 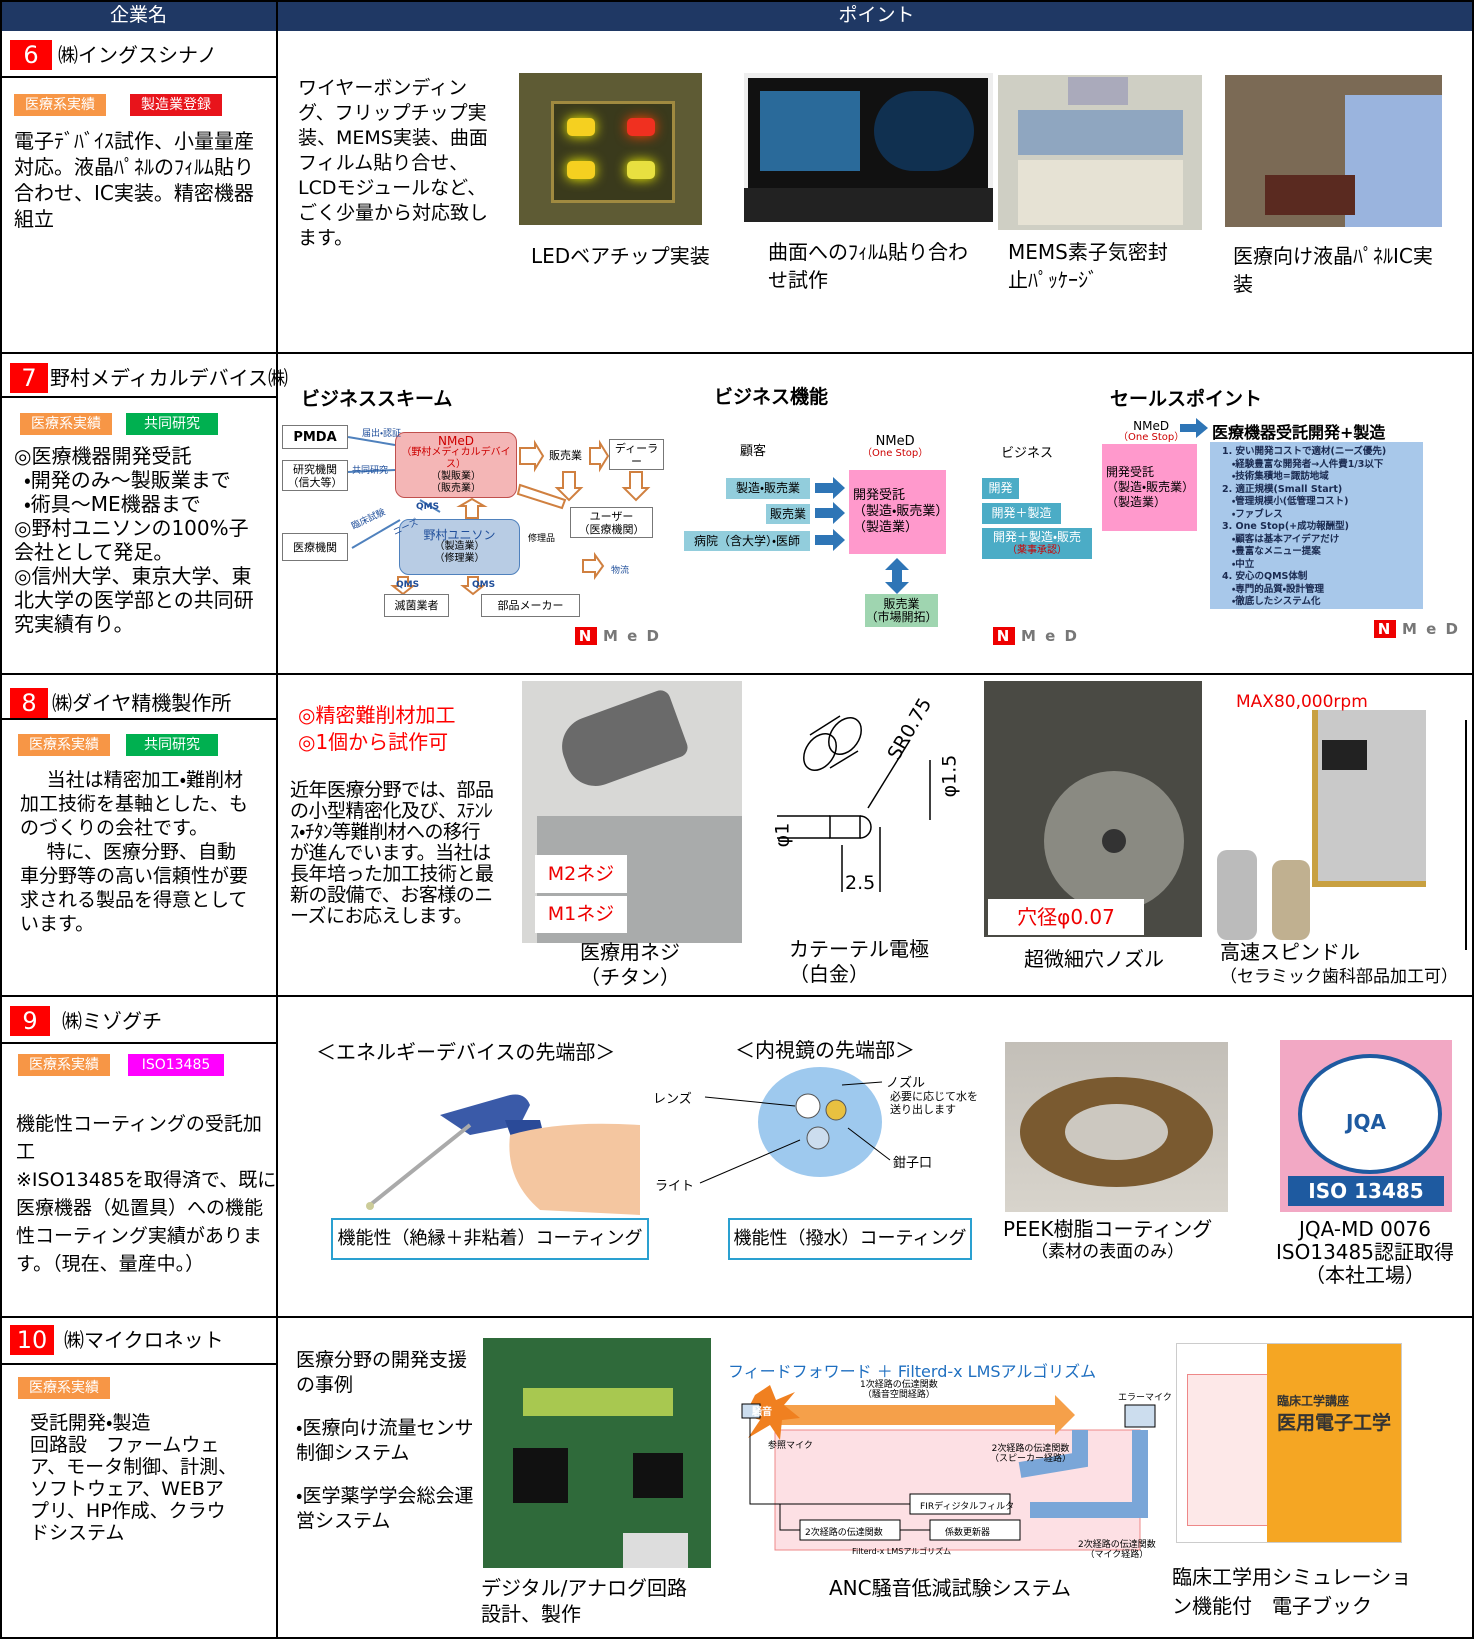 I want to click on company-name: ㈱イングスシナノ, so click(x=137, y=55).